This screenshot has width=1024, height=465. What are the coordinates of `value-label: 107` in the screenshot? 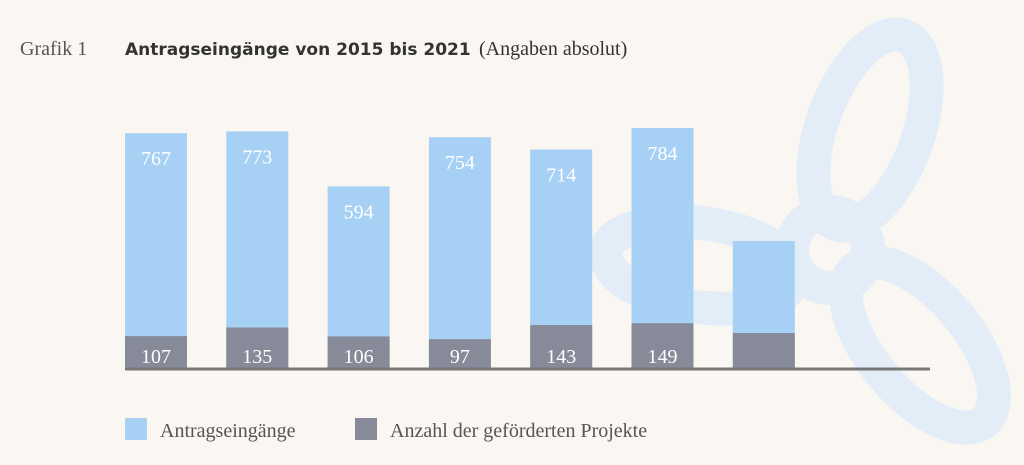 It's located at (156, 357).